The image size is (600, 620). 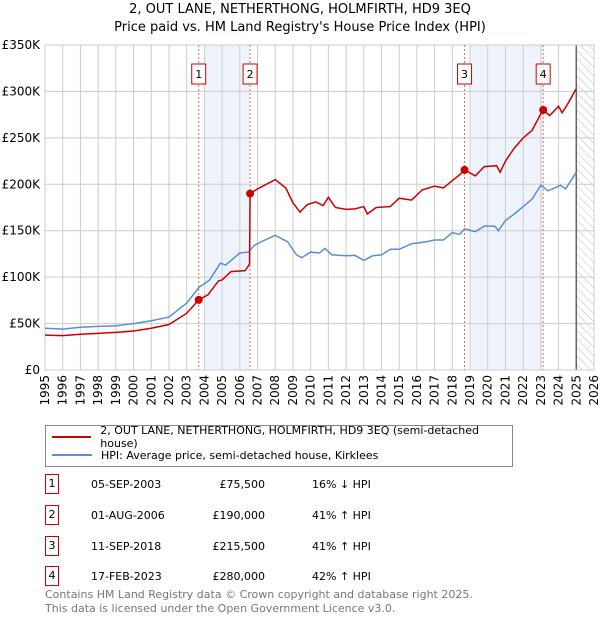 What do you see at coordinates (585, 207) in the screenshot?
I see `forecast-hatch` at bounding box center [585, 207].